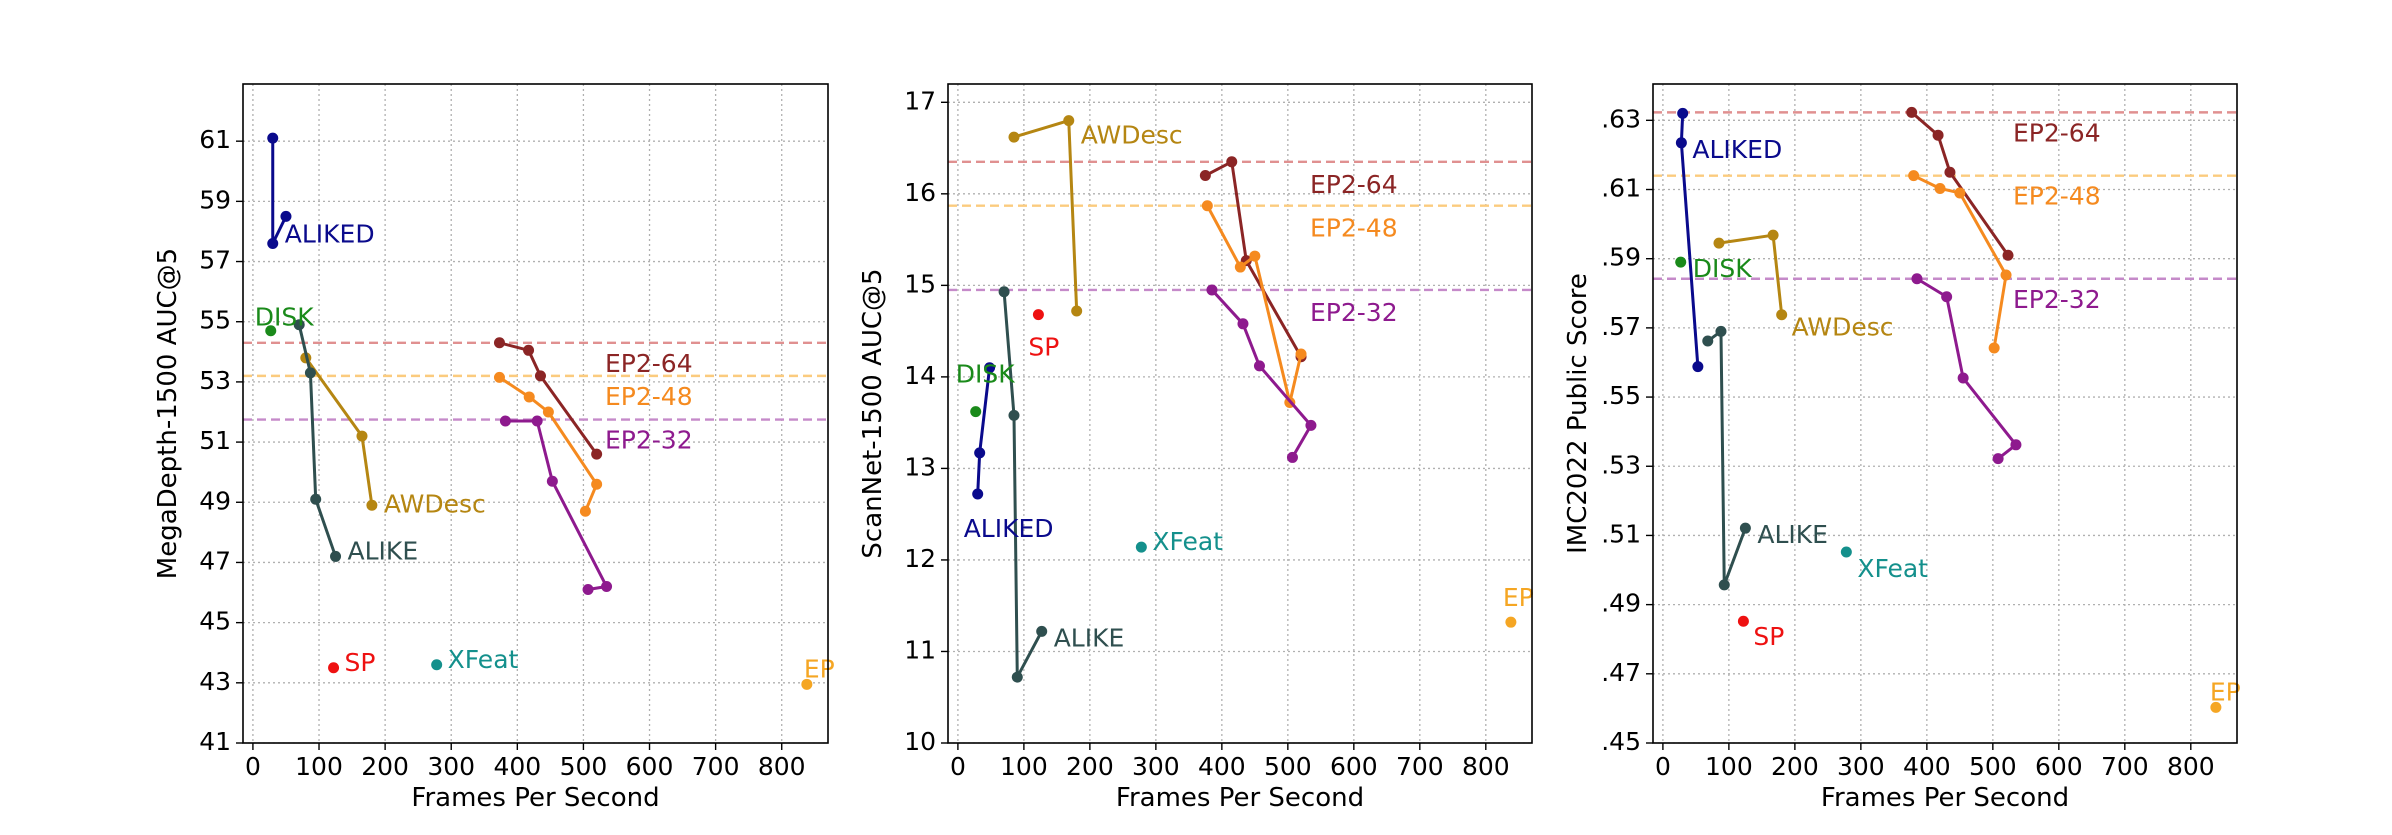 Image resolution: width=2392 pixels, height=835 pixels. Describe the element at coordinates (649, 363) in the screenshot. I see `series-label-ep2-64: EP2-64` at that location.